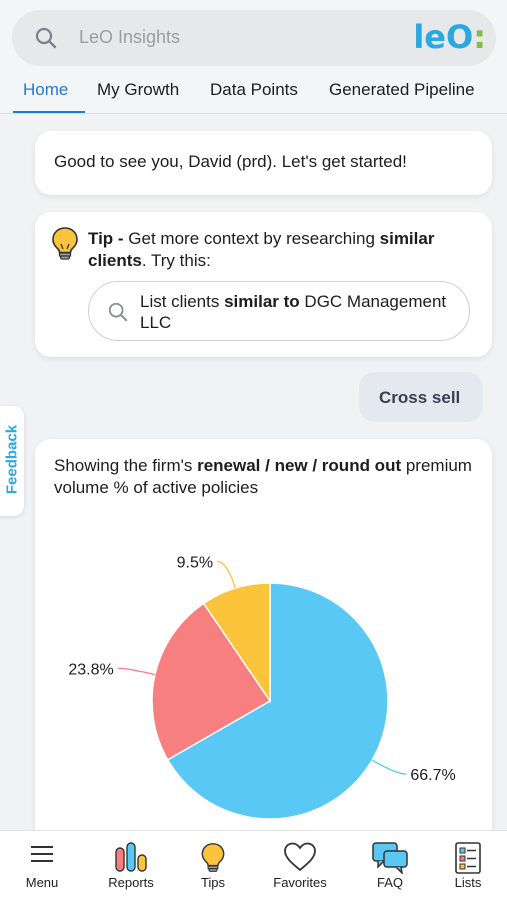  I want to click on nav-reports: Reports, so click(131, 865).